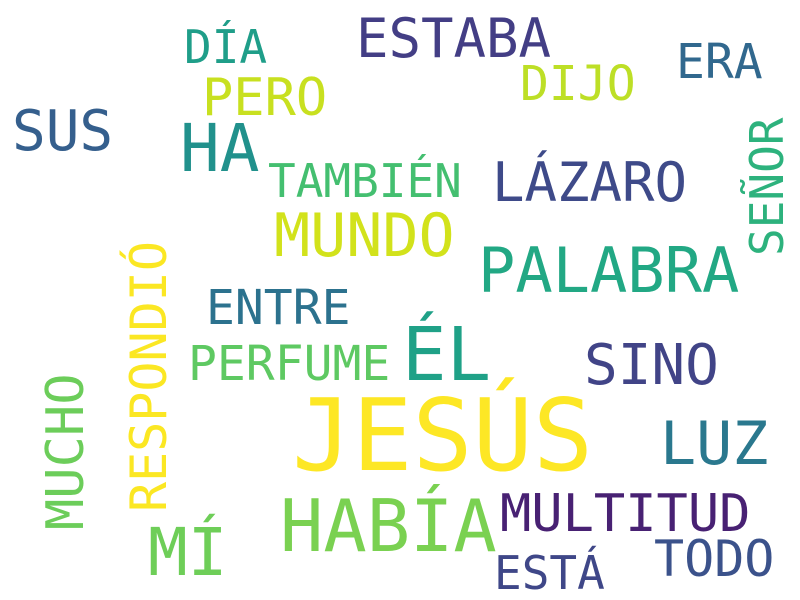 This screenshot has width=800, height=600. I want to click on word-luz: LUZ, so click(714, 444).